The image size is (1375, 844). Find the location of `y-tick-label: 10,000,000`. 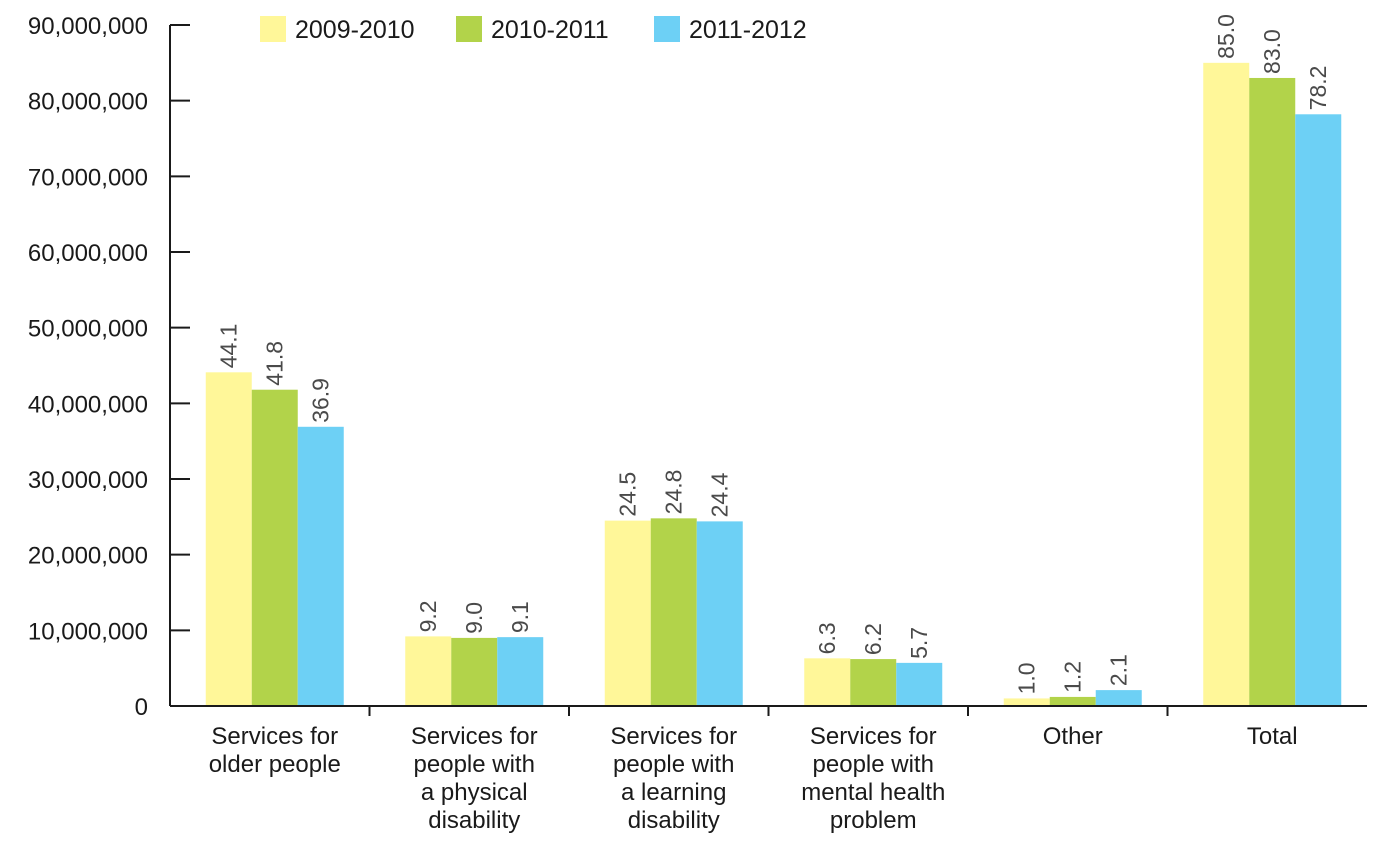

y-tick-label: 10,000,000 is located at coordinates (88, 631).